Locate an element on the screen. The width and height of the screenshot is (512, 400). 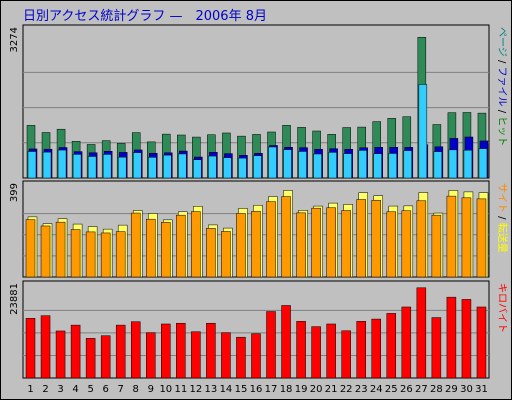
ymax-label-kbytes: 23881 is located at coordinates (14, 299).